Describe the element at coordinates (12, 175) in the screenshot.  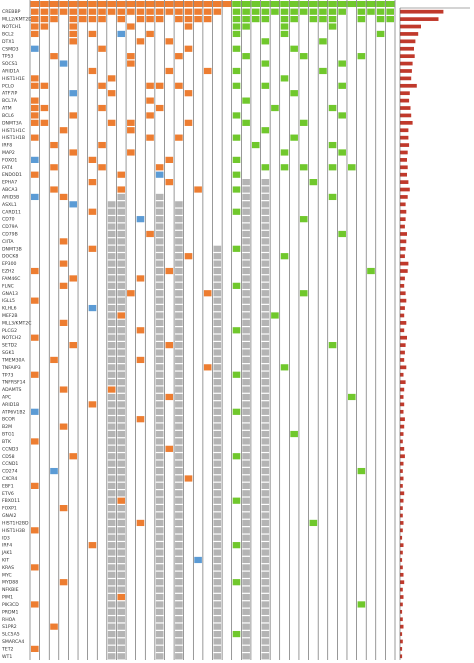
I see `gene-label: ENDOD1` at that location.